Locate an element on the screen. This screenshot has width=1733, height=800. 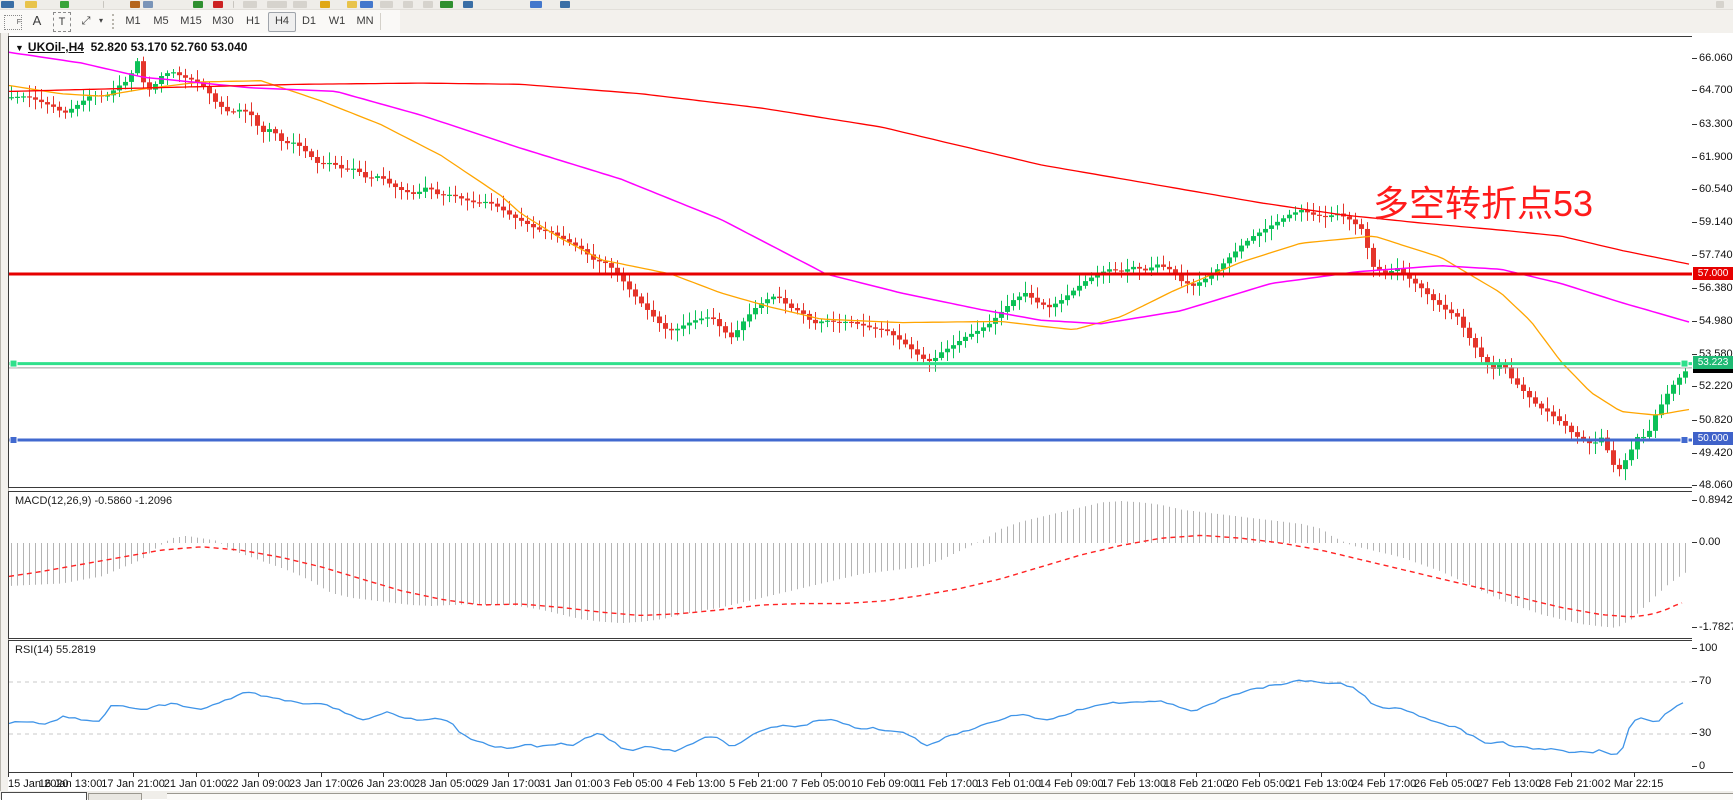
timeframe-button-m1: M1 is located at coordinates (133, 21).